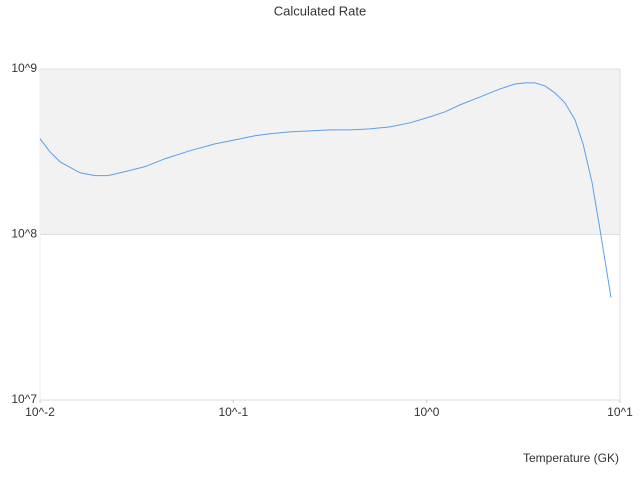 Image resolution: width=640 pixels, height=480 pixels. I want to click on x-tick-label: 10^0, so click(427, 412).